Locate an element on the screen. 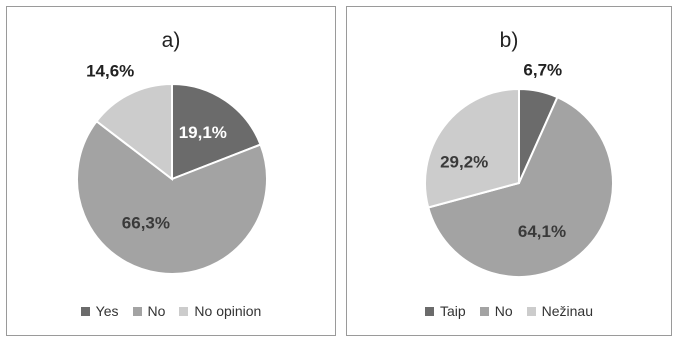 The image size is (678, 345). legend-label: Yes is located at coordinates (107, 311).